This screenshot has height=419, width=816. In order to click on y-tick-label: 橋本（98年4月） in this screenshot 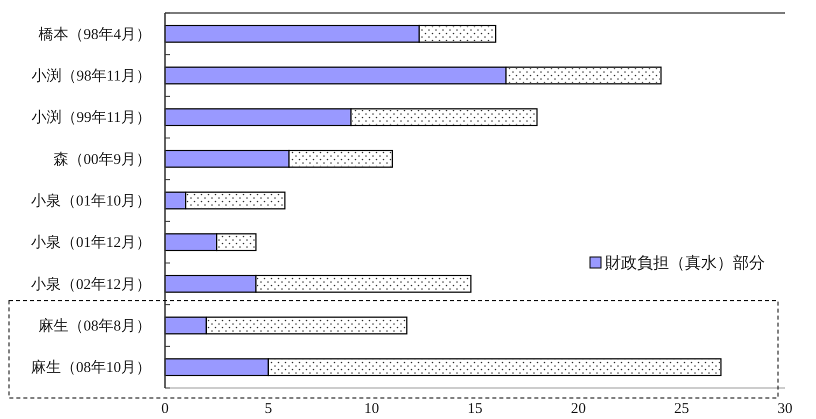, I will do `click(94, 34)`.